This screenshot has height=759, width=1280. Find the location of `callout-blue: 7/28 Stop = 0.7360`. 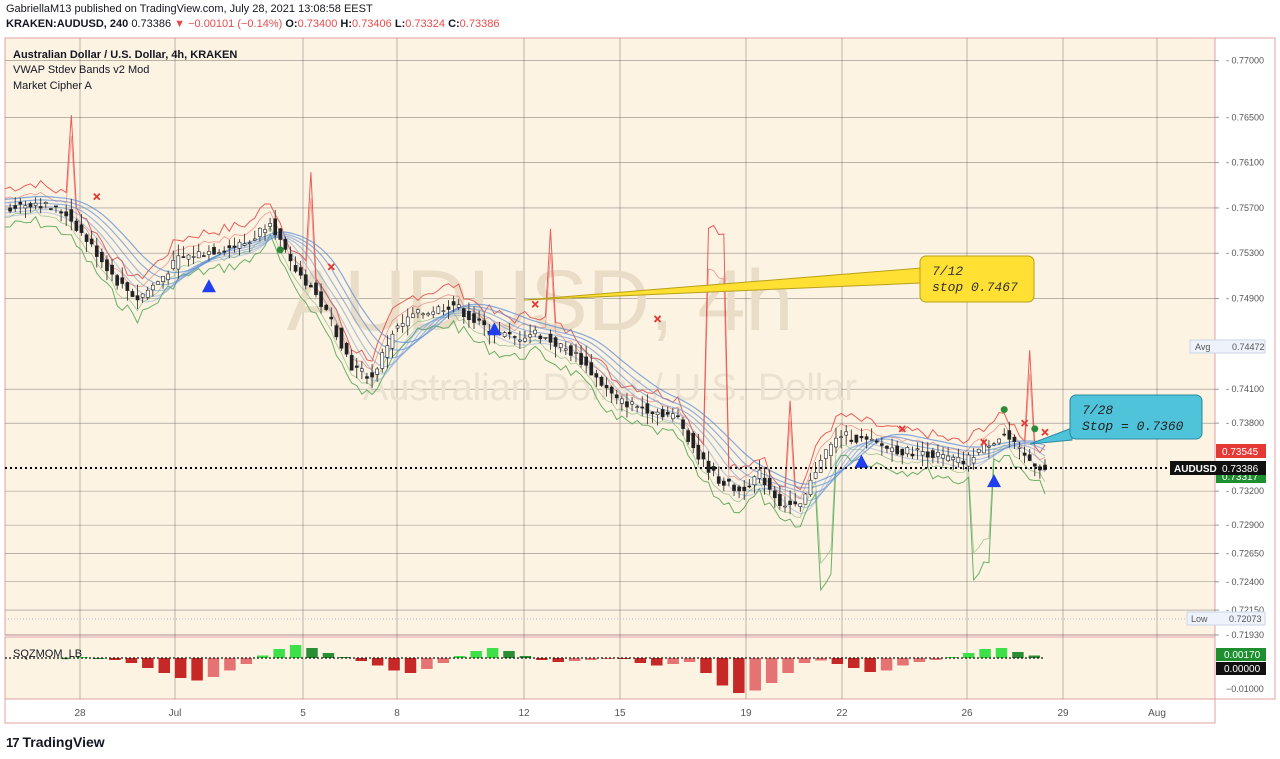

callout-blue: 7/28 Stop = 0.7360 is located at coordinates (1116, 419).